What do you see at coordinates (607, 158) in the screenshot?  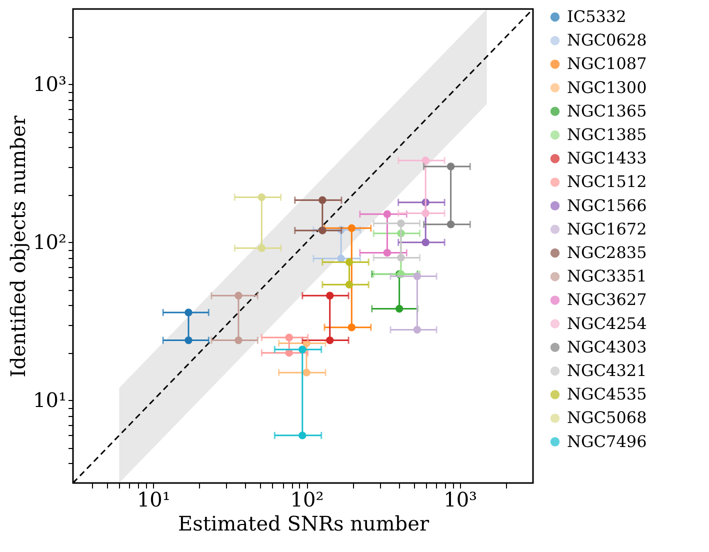 I see `legend-label: NGC1433` at bounding box center [607, 158].